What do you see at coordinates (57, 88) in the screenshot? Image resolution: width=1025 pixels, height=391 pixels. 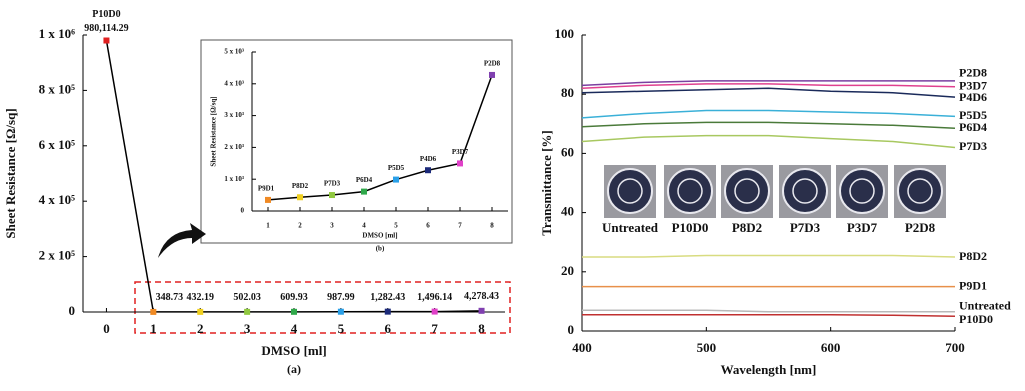 I see `y-tick-label: 8 x 10⁵` at bounding box center [57, 88].